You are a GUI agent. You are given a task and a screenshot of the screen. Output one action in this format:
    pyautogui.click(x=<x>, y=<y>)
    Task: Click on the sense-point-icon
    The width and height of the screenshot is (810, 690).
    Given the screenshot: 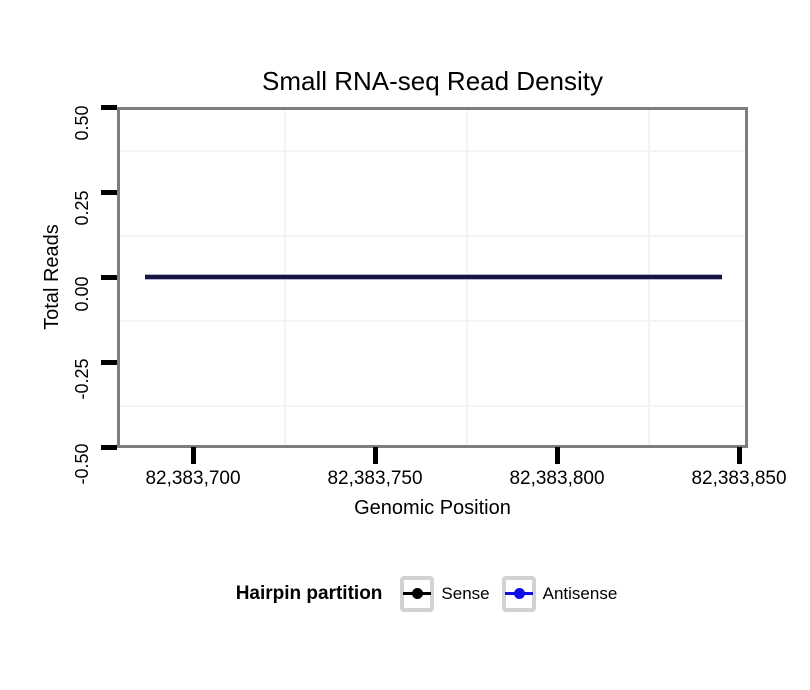 What is the action you would take?
    pyautogui.click(x=418, y=593)
    